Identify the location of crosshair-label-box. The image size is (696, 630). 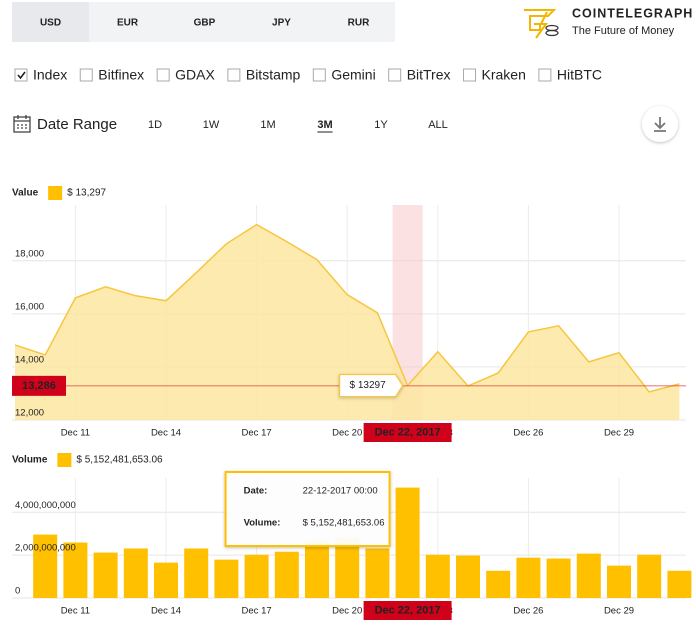
(39, 385).